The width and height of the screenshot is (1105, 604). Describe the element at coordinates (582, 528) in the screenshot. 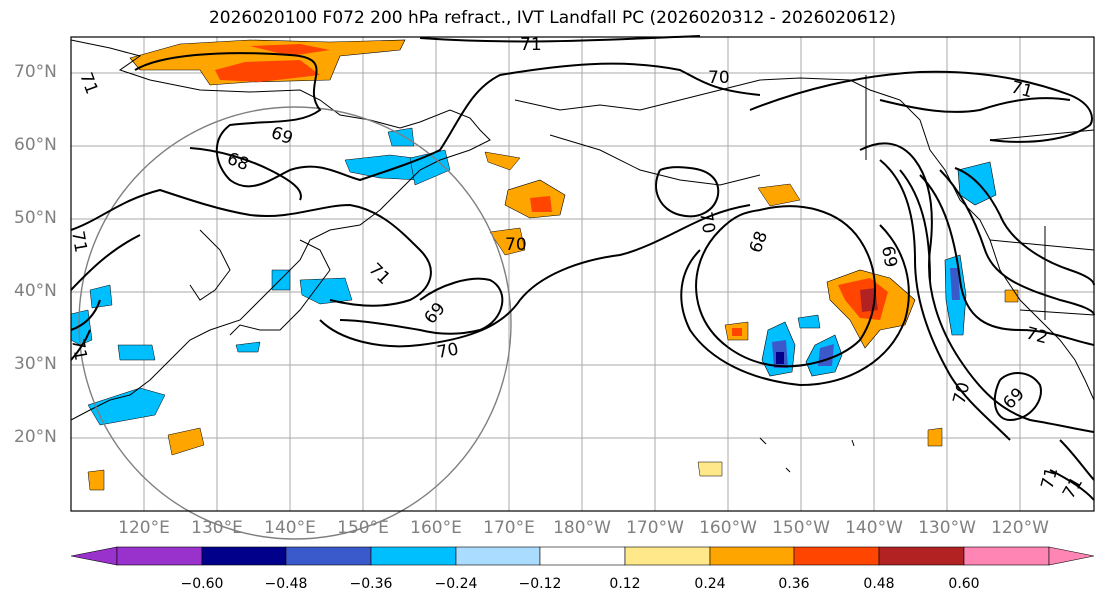

I see `lon-label: 180°W` at that location.